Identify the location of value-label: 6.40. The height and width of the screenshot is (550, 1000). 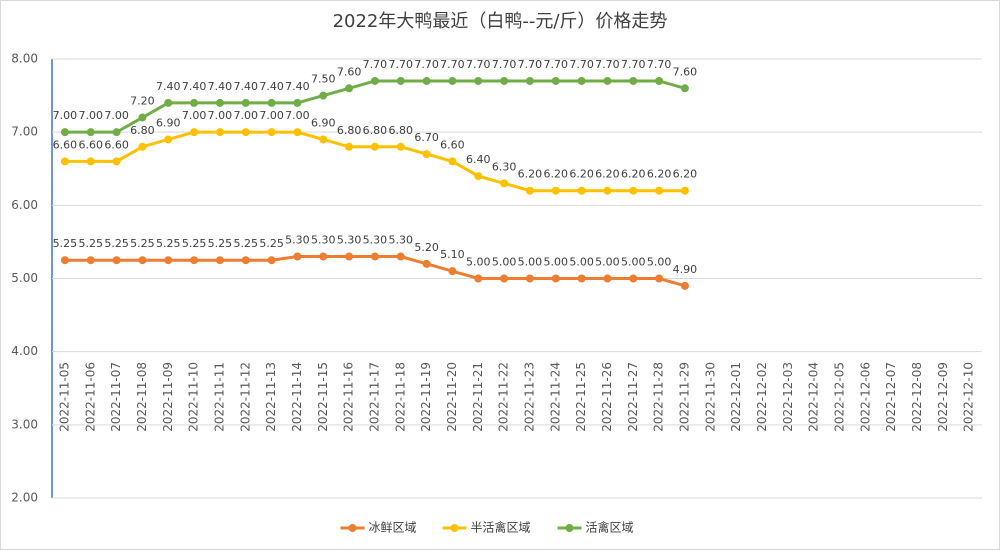
(478, 159).